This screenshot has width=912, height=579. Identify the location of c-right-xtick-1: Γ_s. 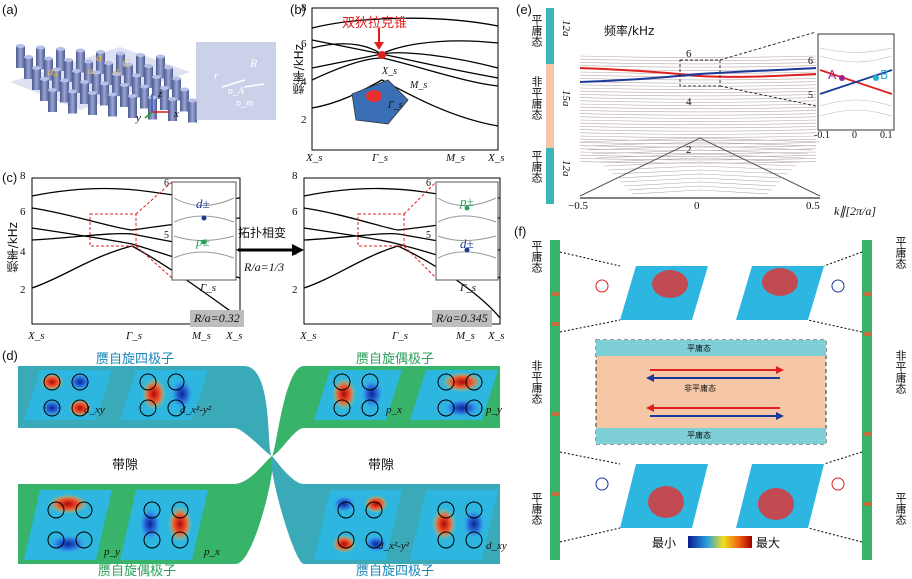
(400, 336).